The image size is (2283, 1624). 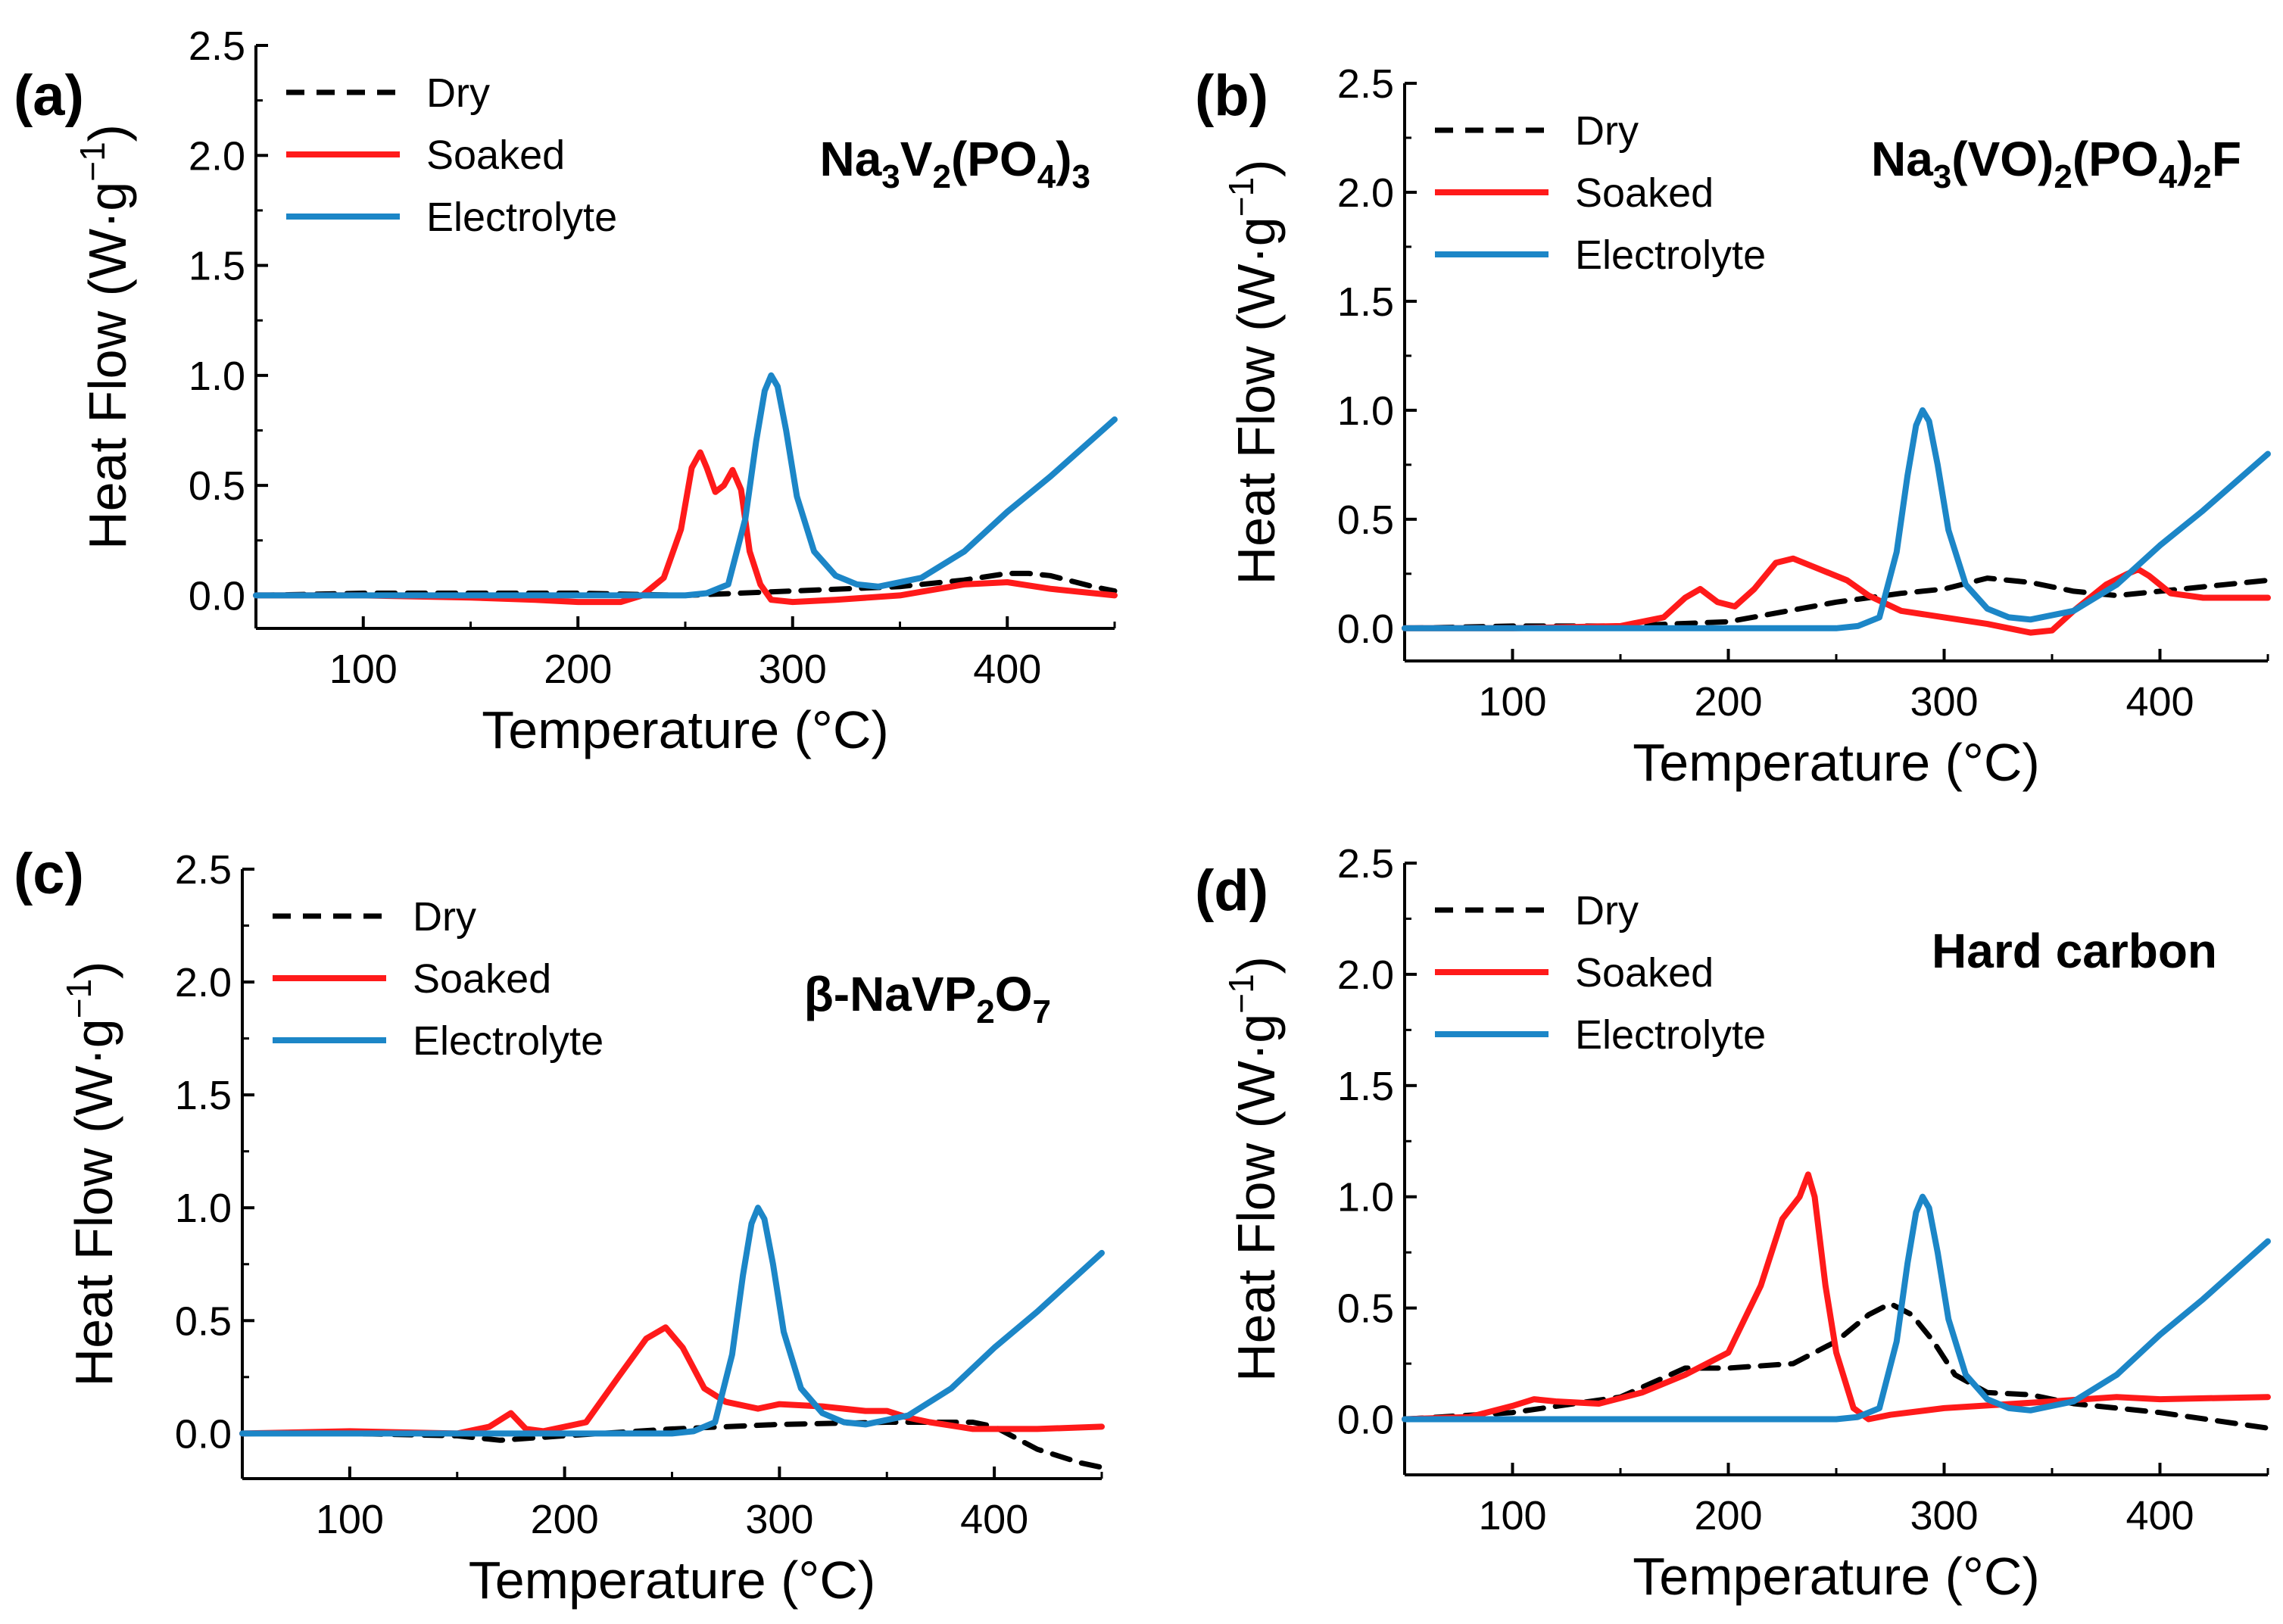 I want to click on chart-title-text: F, so click(x=2226, y=159).